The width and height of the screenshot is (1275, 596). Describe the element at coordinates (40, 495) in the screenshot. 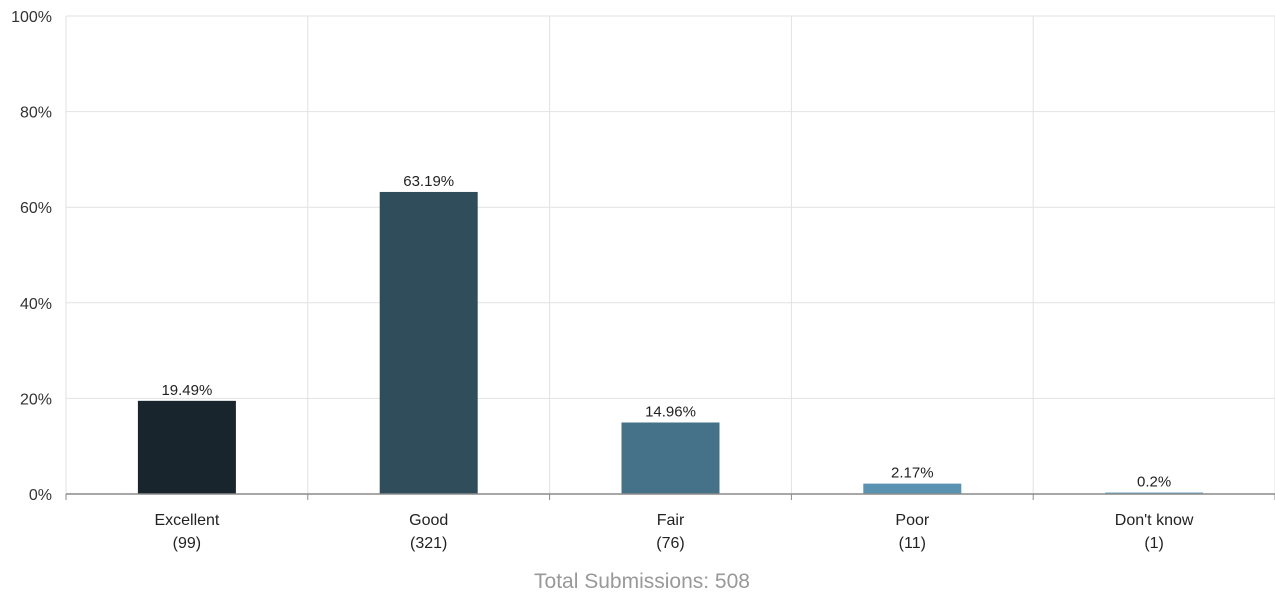

I see `y-tick-label: 0%` at that location.